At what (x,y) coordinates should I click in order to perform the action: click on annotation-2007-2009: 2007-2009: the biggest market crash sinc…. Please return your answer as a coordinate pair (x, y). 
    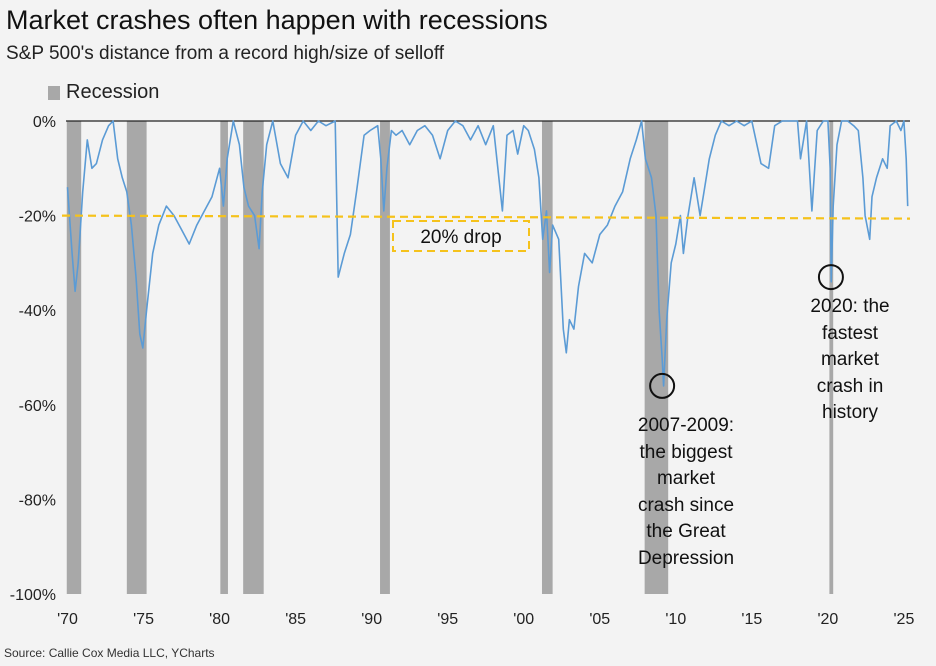
    Looking at the image, I should click on (686, 492).